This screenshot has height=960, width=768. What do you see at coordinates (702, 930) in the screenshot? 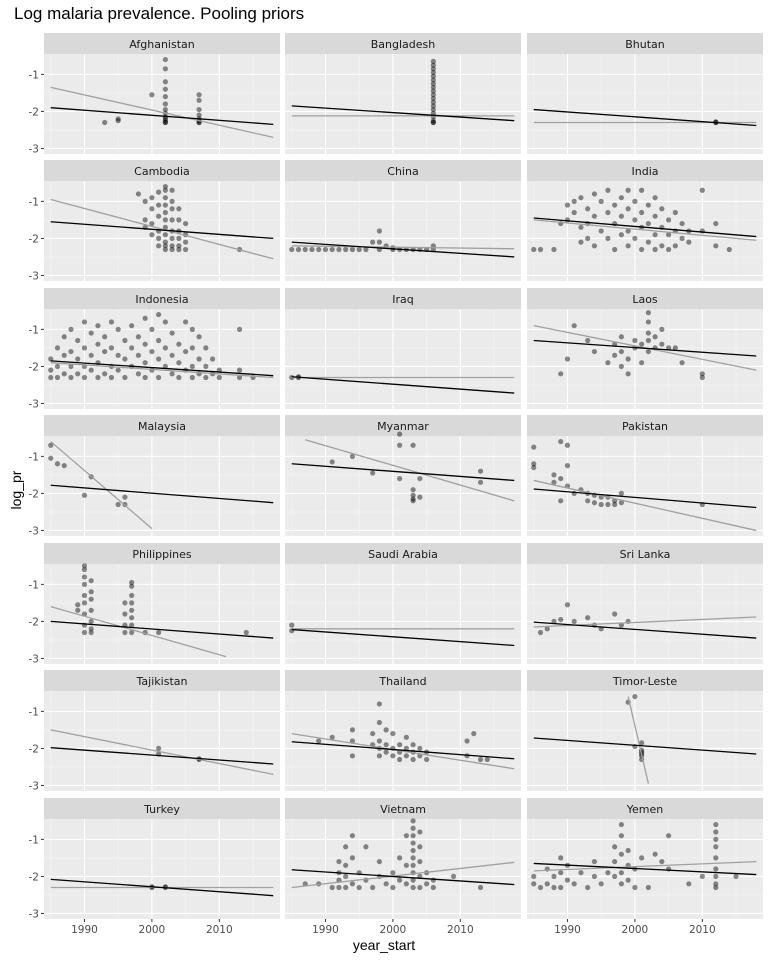
I see `x-tick-label: 2010` at bounding box center [702, 930].